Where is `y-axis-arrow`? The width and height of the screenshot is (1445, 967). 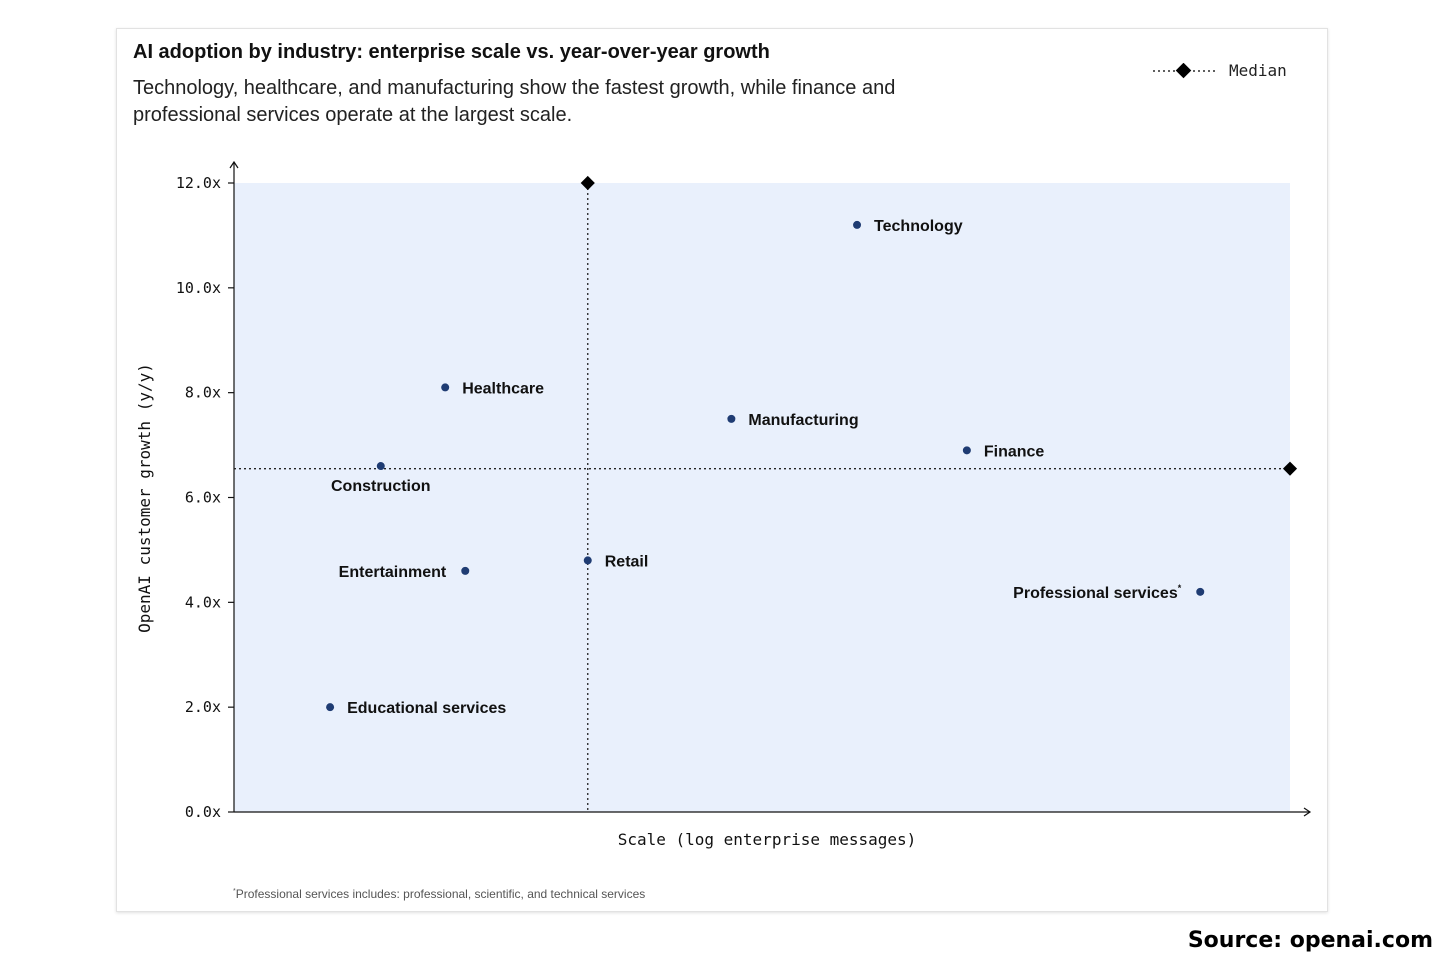 y-axis-arrow is located at coordinates (234, 164).